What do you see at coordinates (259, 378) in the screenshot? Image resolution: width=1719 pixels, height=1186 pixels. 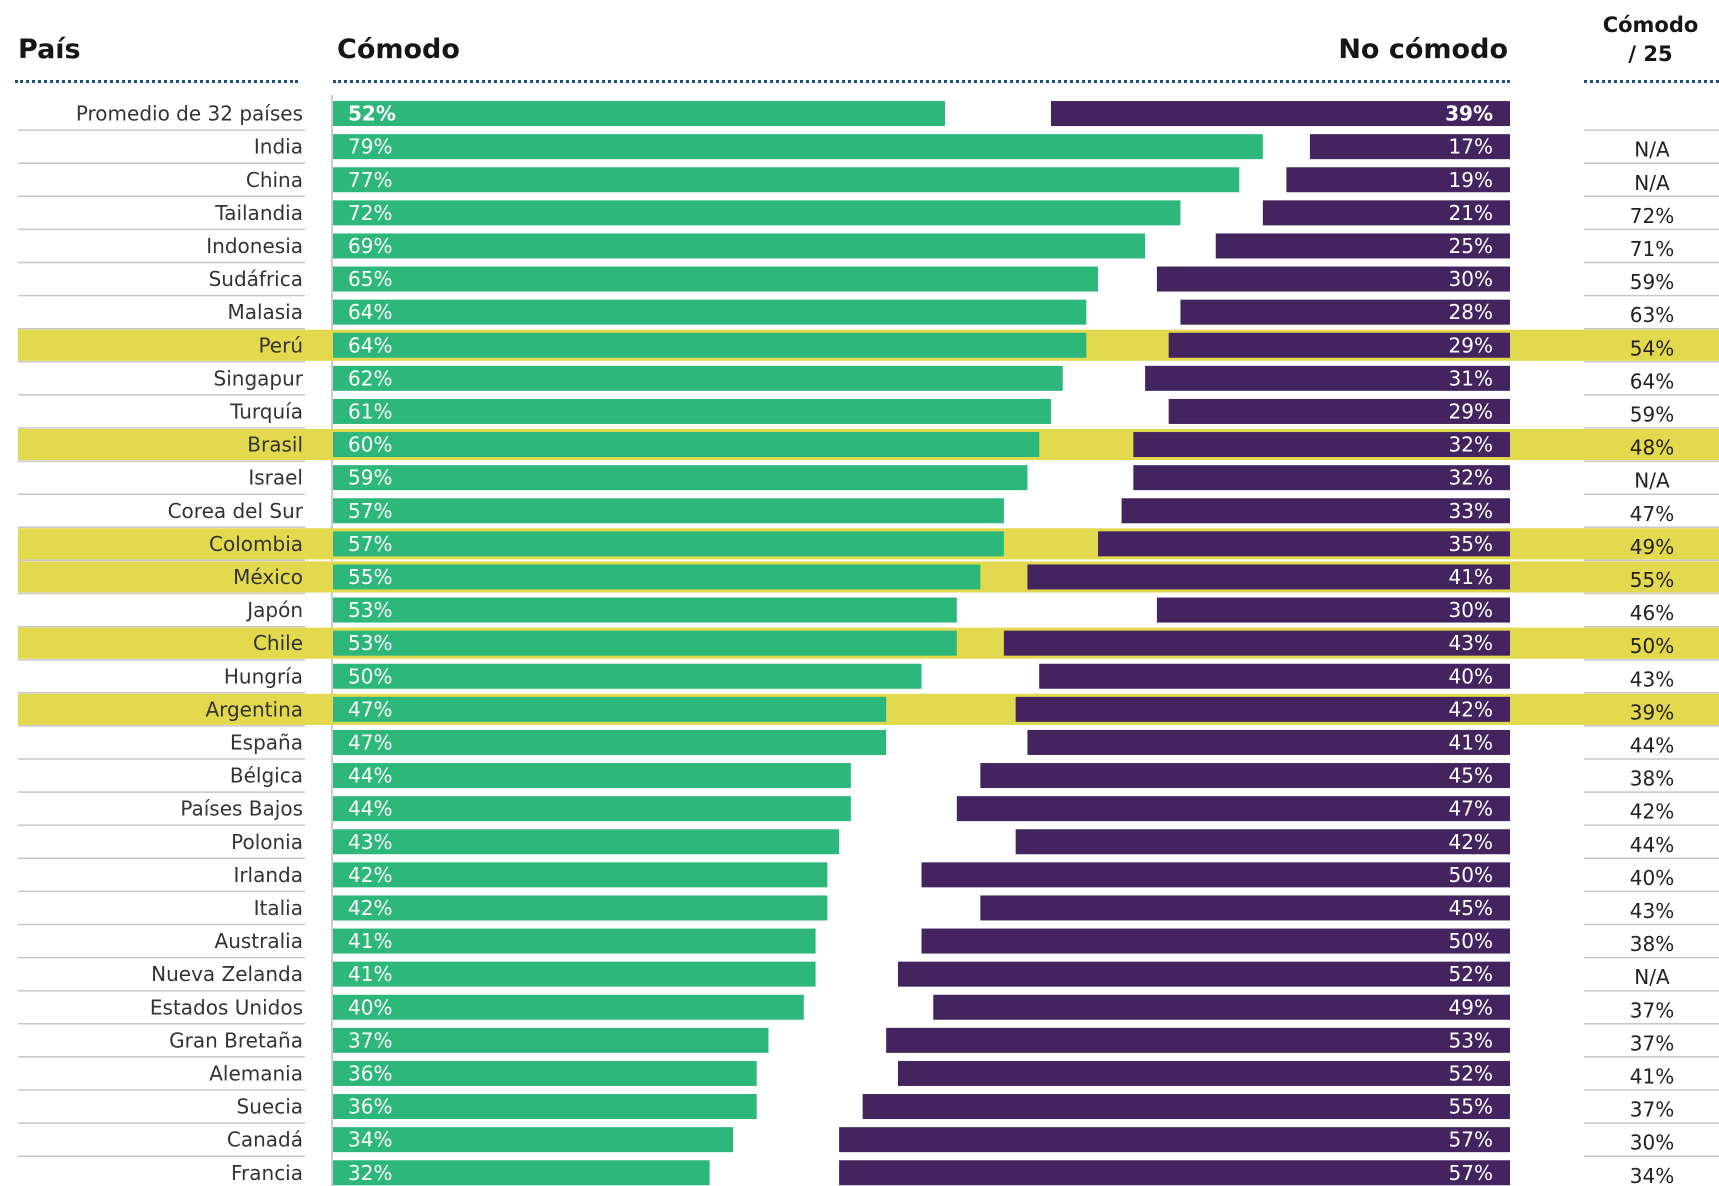 I see `country-label: Singapur` at bounding box center [259, 378].